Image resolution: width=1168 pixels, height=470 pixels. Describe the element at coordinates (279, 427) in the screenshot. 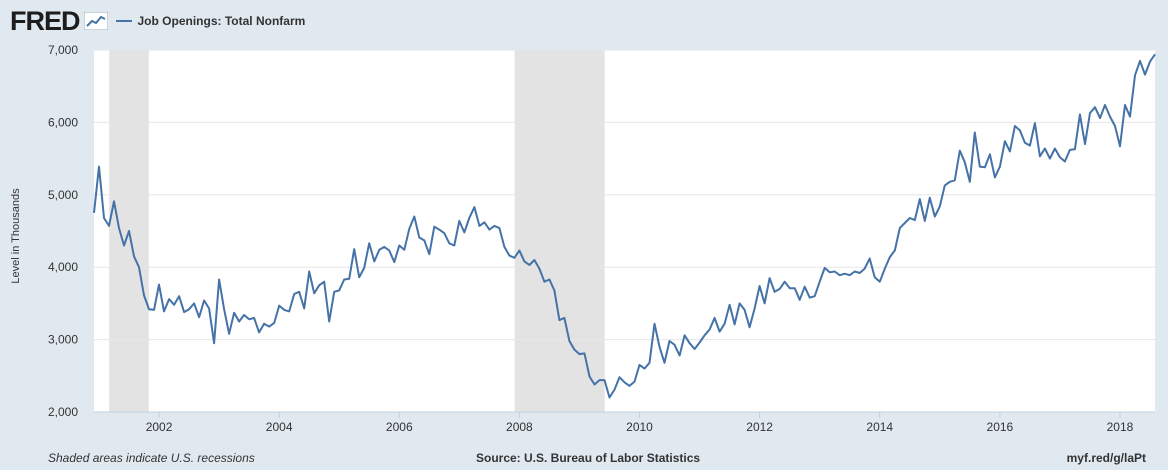

I see `x-tick-label-2004: 2004` at that location.